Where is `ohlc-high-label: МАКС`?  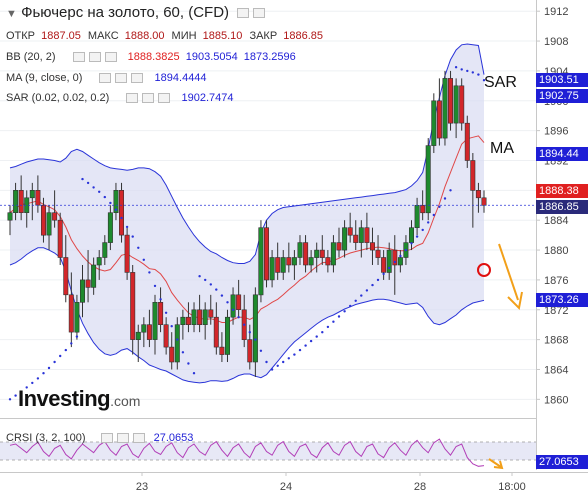 ohlc-high-label: МАКС is located at coordinates (103, 36).